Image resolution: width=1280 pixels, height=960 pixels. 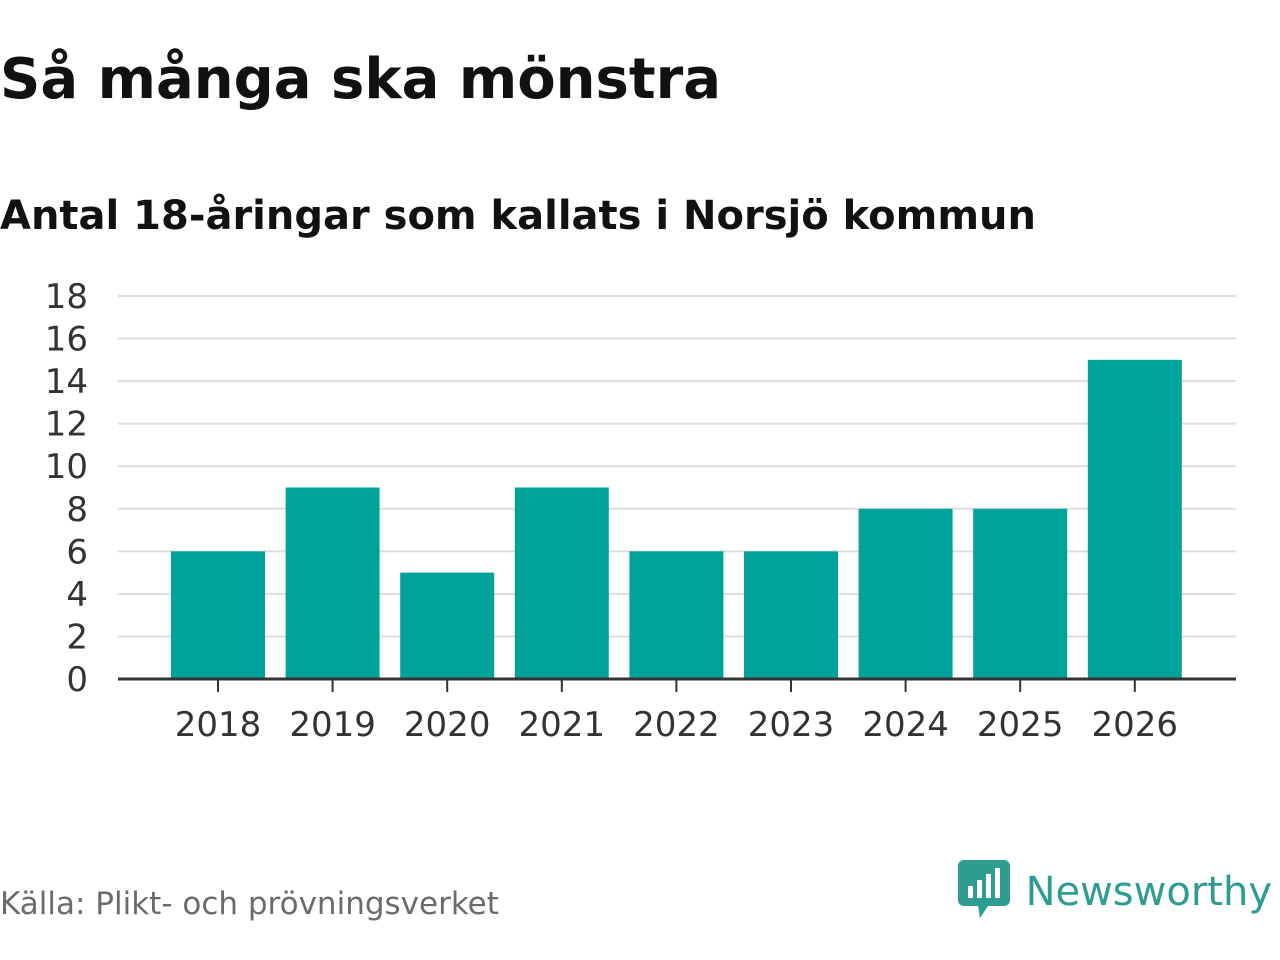 What do you see at coordinates (77, 680) in the screenshot?
I see `y-tick-label: 0` at bounding box center [77, 680].